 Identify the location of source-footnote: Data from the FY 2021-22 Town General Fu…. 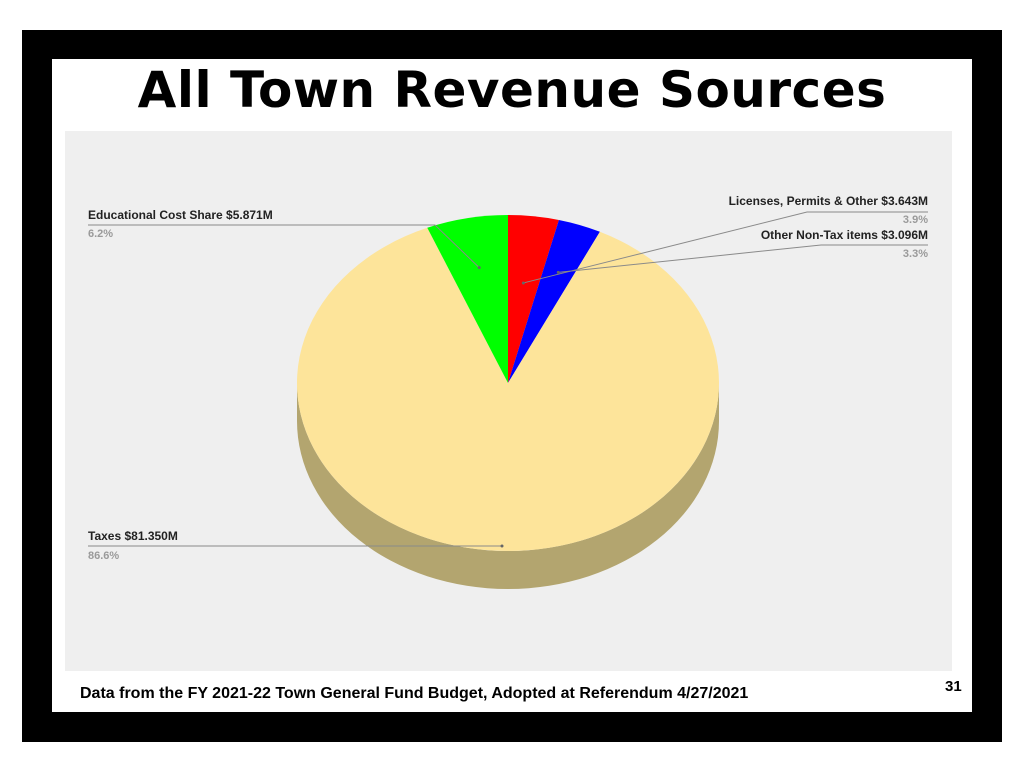
(414, 693).